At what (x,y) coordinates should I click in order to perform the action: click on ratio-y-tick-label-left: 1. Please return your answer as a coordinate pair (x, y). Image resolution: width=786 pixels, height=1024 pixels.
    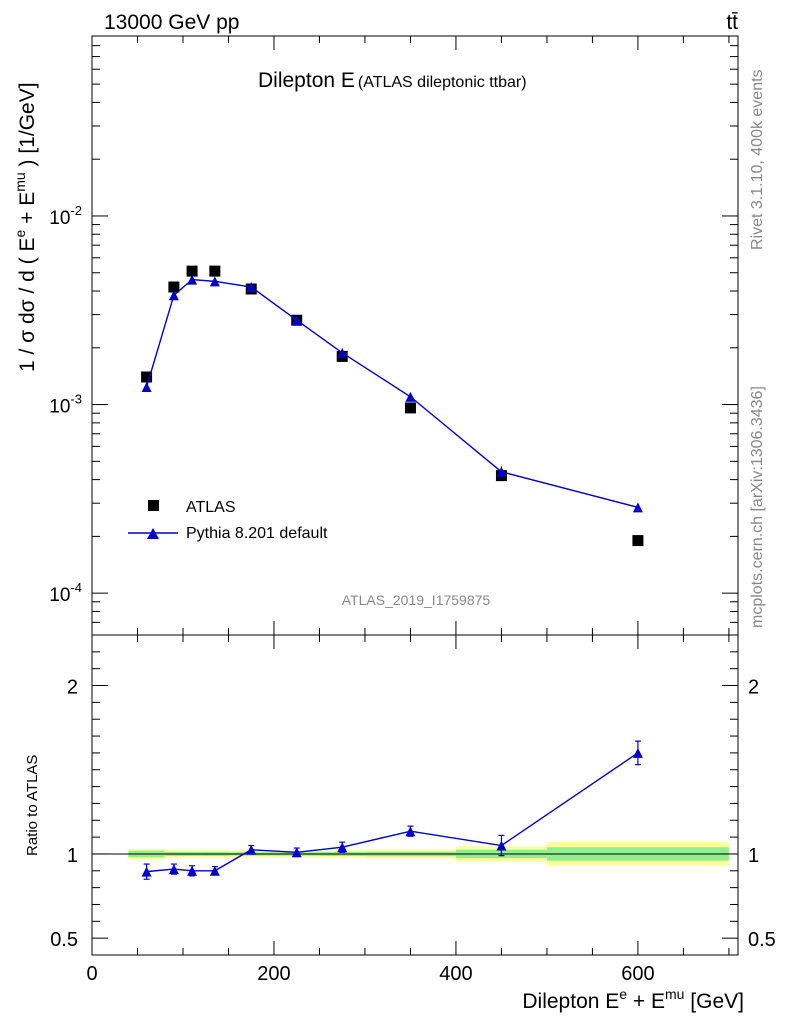
    Looking at the image, I should click on (72, 856).